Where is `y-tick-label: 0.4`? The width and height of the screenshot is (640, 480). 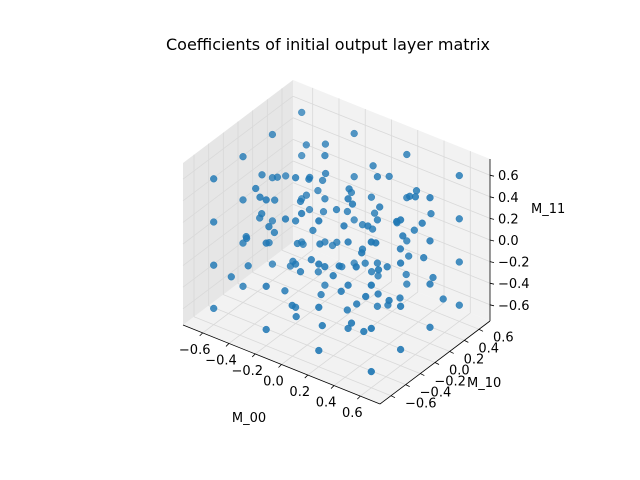
y-tick-label: 0.4 is located at coordinates (488, 348).